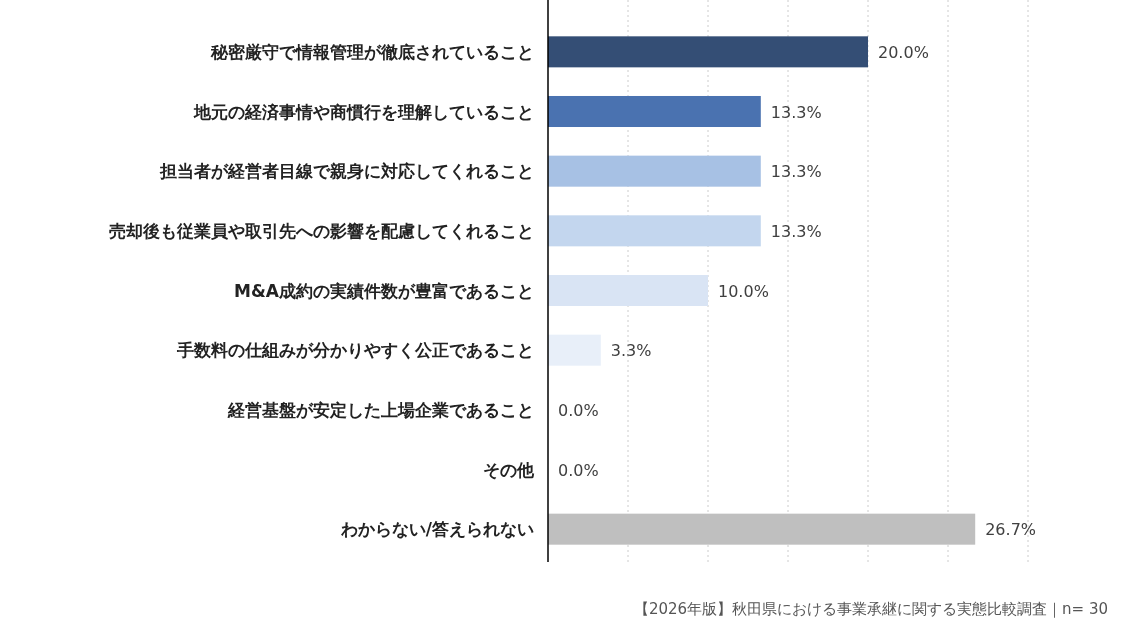 This screenshot has height=641, width=1140. I want to click on y-tick-label: 秘密厳守で情報管理が徹底されていること, so click(372, 51).